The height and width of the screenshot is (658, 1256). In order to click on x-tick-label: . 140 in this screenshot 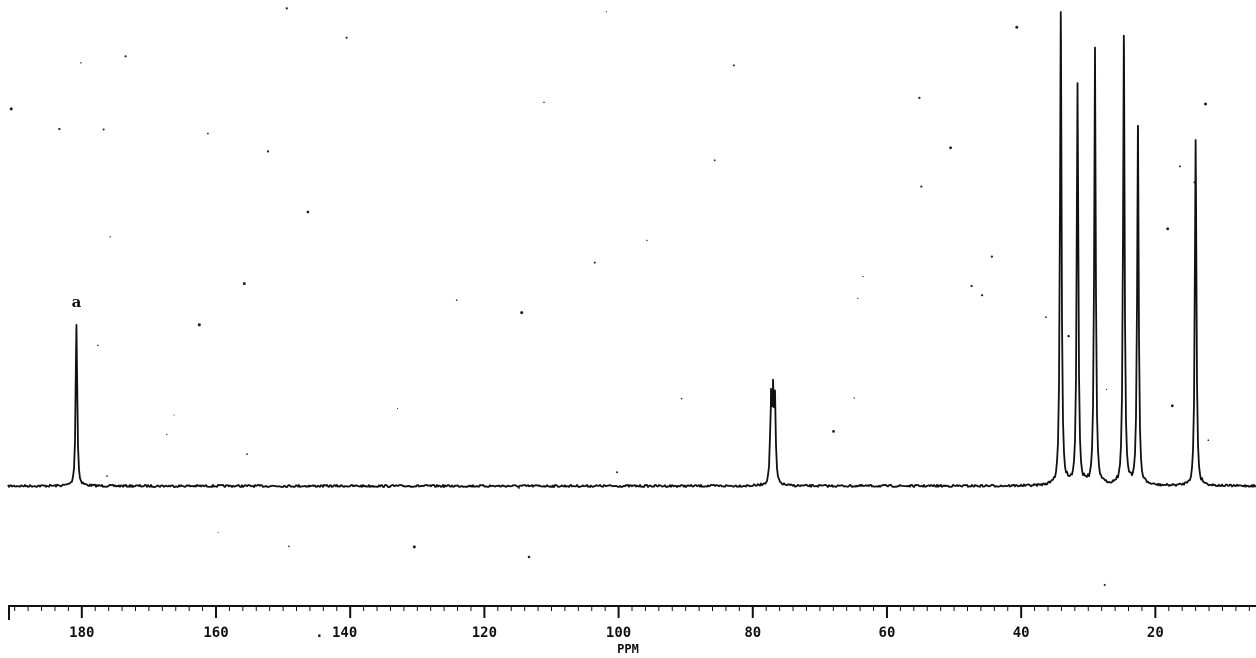, I will do `click(336, 633)`.